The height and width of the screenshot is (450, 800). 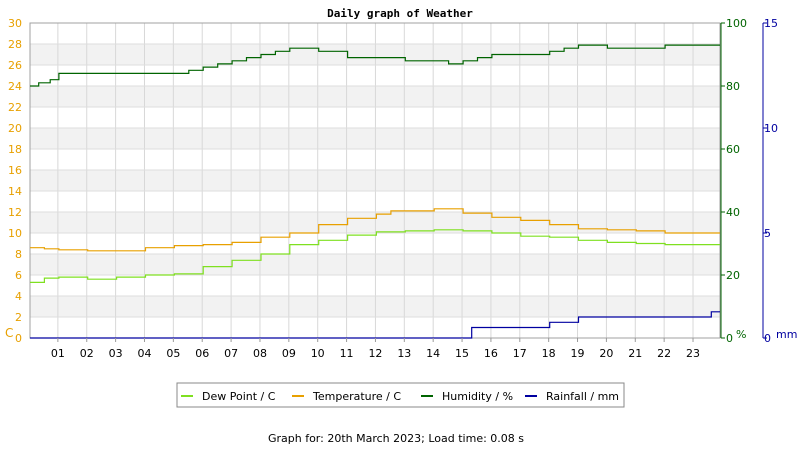 What do you see at coordinates (9, 333) in the screenshot?
I see `left-axis-unit: C` at bounding box center [9, 333].